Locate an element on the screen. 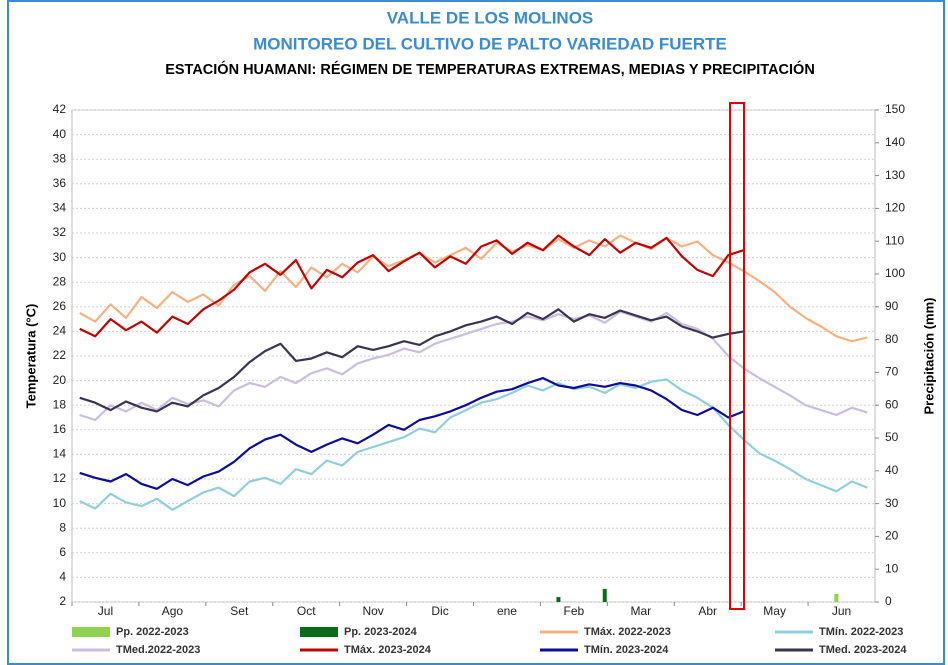 The height and width of the screenshot is (665, 948). y-tick-label: 30 is located at coordinates (60, 257).